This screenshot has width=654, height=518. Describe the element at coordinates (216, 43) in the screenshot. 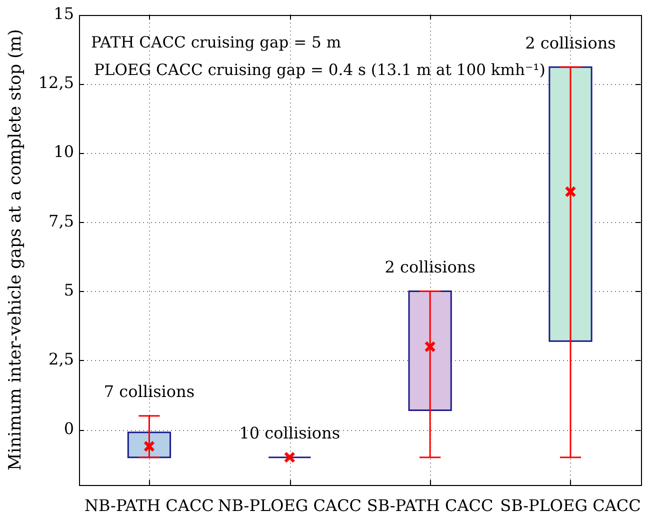

I see `annotation: PATH CACC cruising gap = 5 m` at that location.